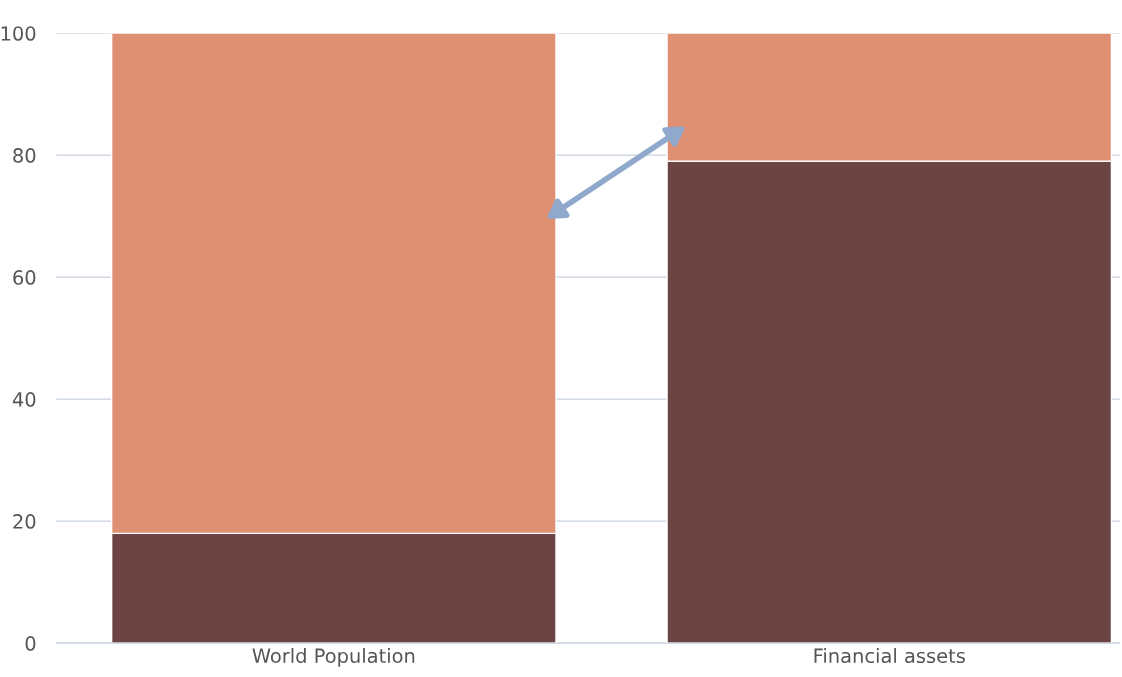 The width and height of the screenshot is (1122, 677). Describe the element at coordinates (24, 277) in the screenshot. I see `y-tick-label: 60` at that location.